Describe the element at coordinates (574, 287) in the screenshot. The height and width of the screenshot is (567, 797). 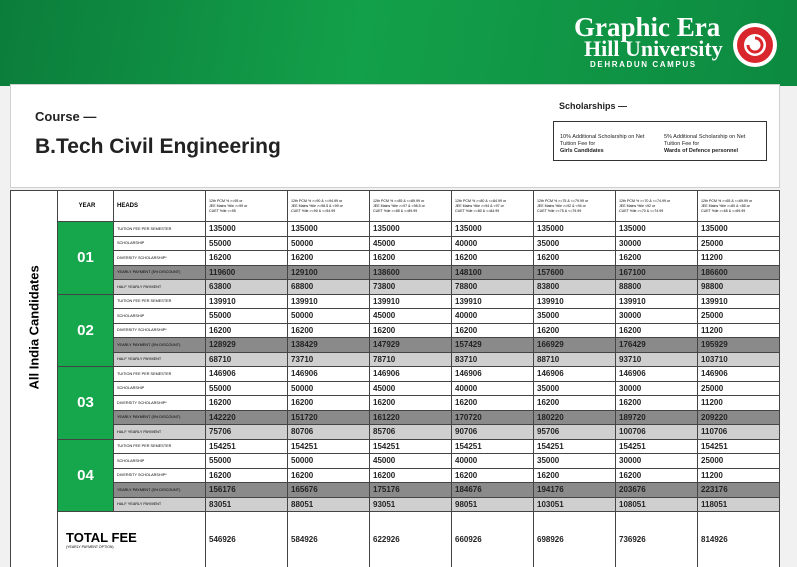
I see `fee-value: 83800` at that location.